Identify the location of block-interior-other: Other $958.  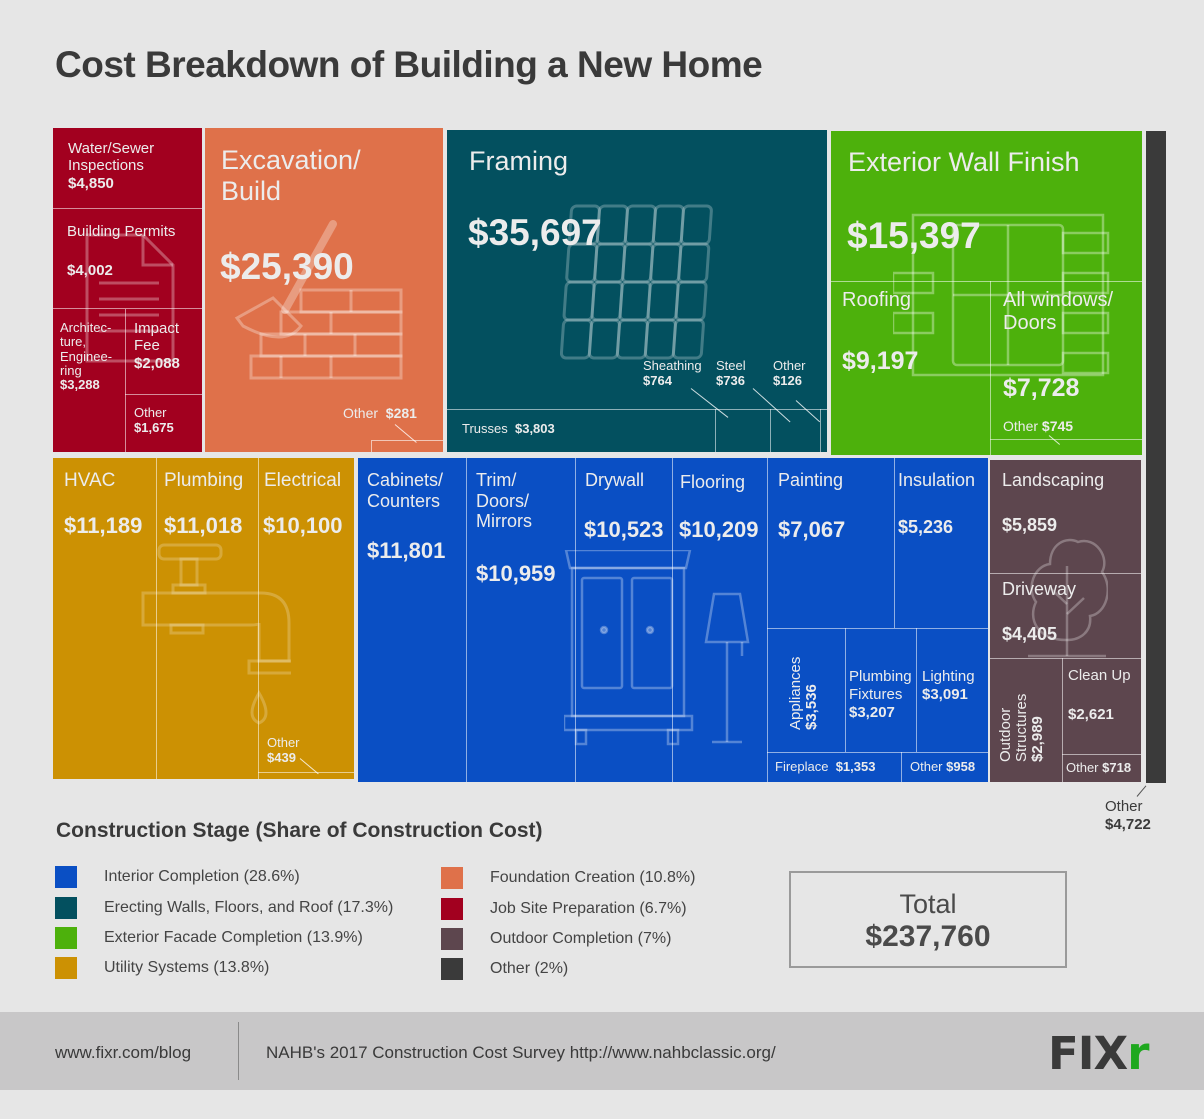
(943, 766).